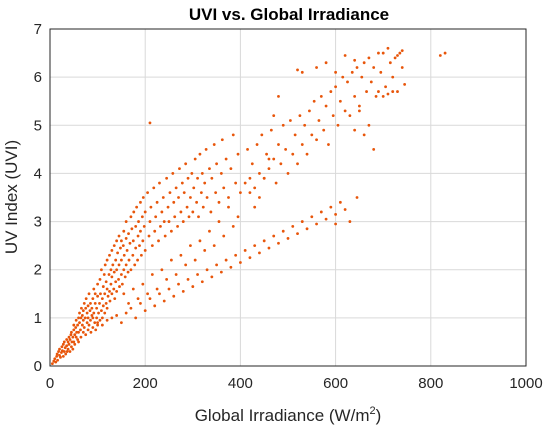 Image resolution: width=550 pixels, height=434 pixels. I want to click on y-tick-label: 3, so click(38, 222).